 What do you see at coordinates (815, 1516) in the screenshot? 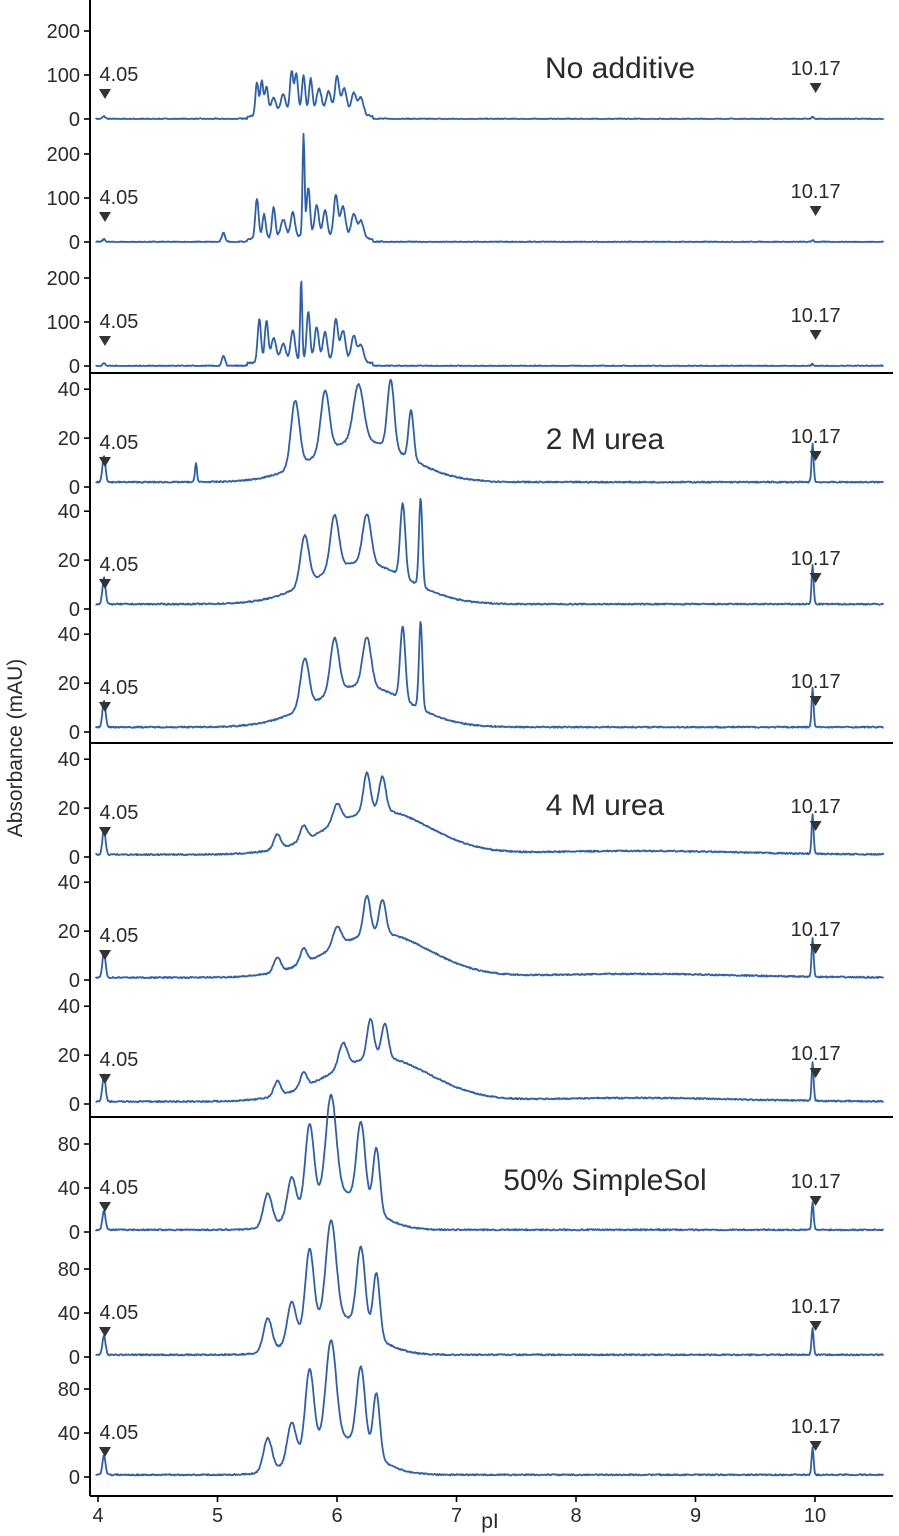
I see `x-tick-label: 10` at bounding box center [815, 1516].